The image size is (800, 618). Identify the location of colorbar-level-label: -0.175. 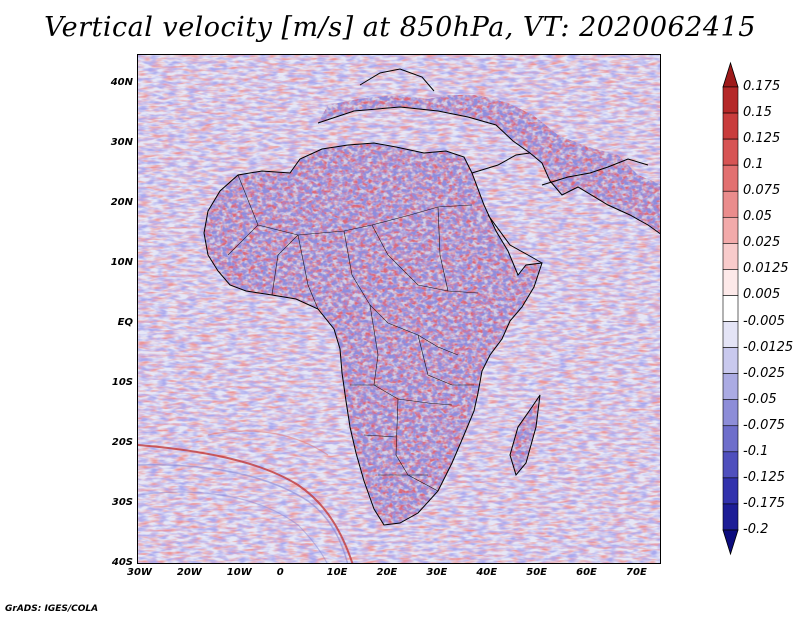
(764, 503).